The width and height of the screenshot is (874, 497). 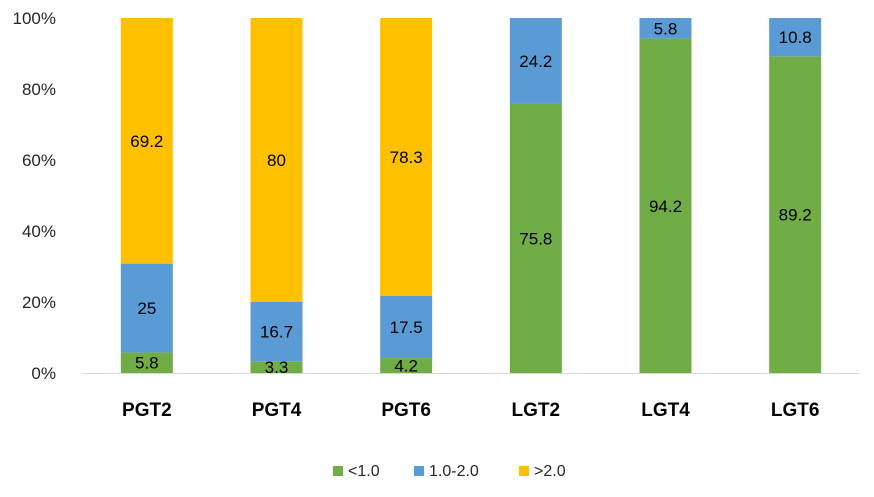 I want to click on data-label: 94.2, so click(x=665, y=206).